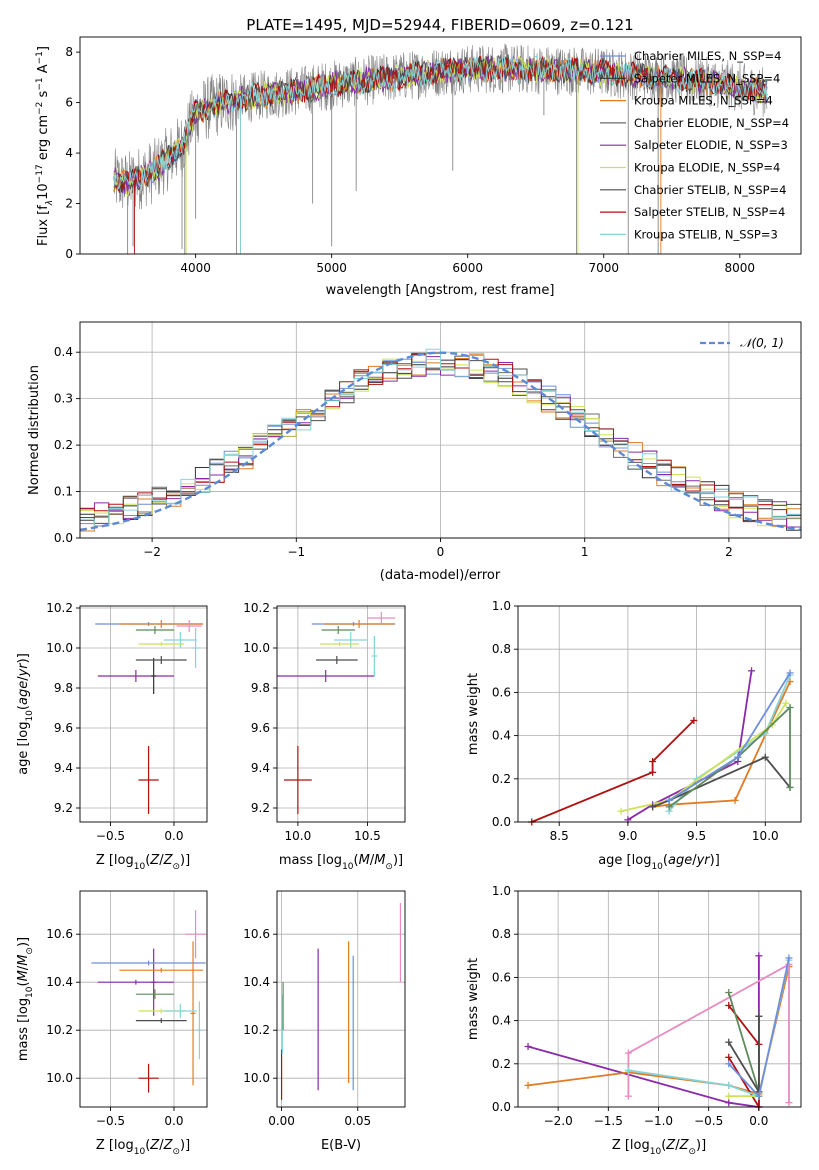  Describe the element at coordinates (501, 1064) in the screenshot. I see `p8-ytick-label: 0.2` at that location.